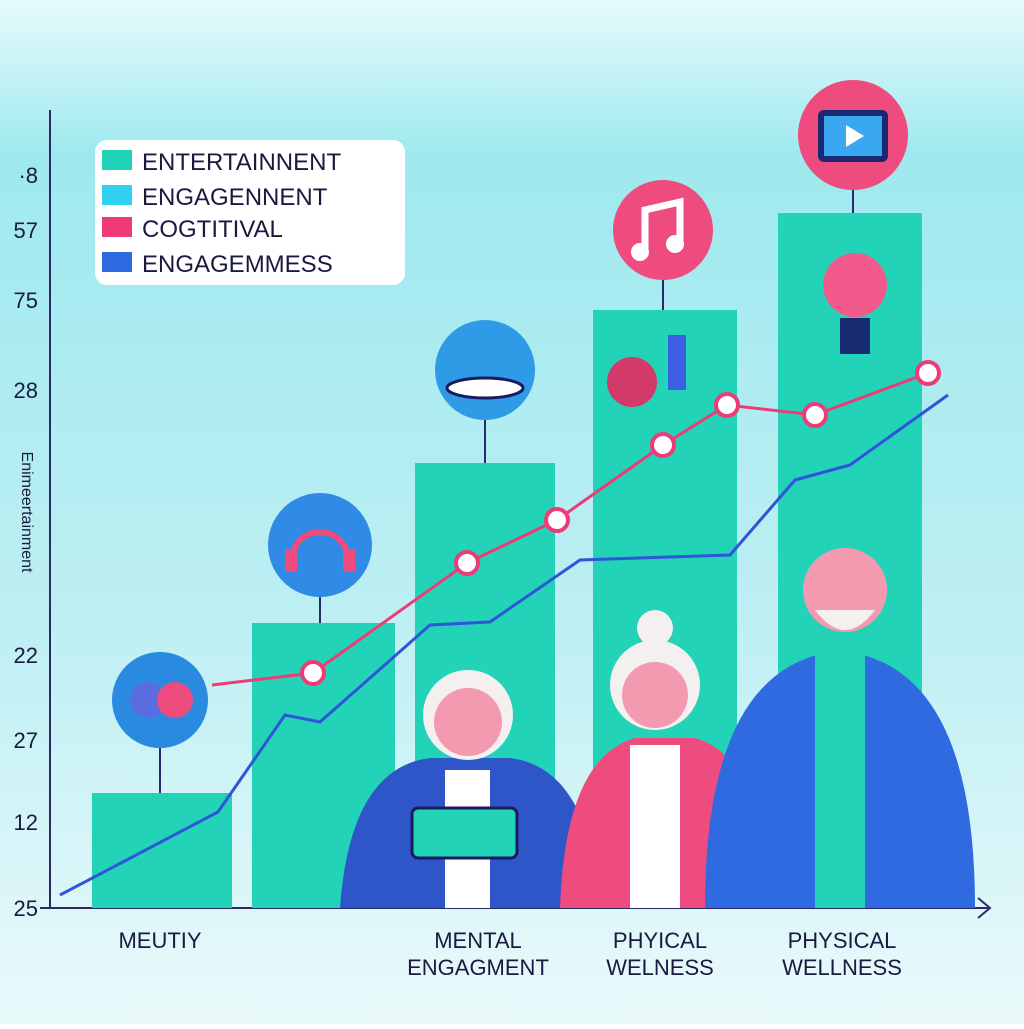  Describe the element at coordinates (842, 940) in the screenshot. I see `x-tick-label: PHYSICAL` at that location.